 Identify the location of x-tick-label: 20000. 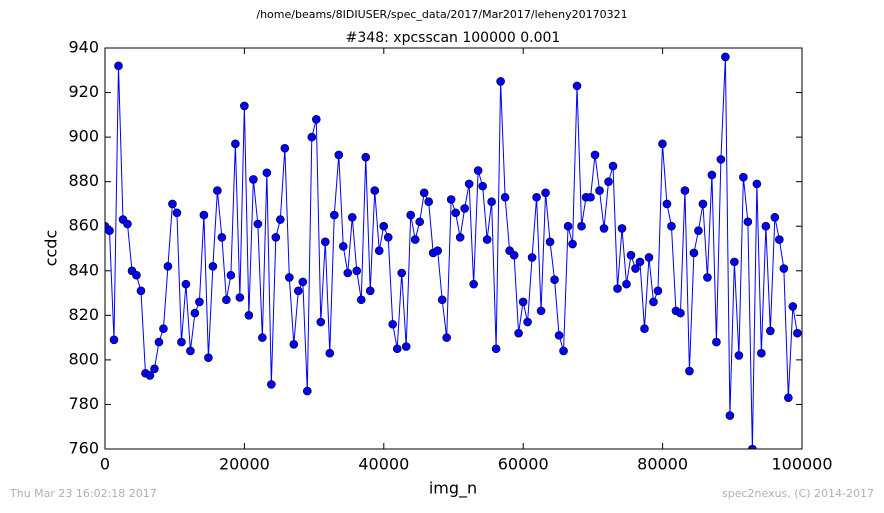
(244, 464).